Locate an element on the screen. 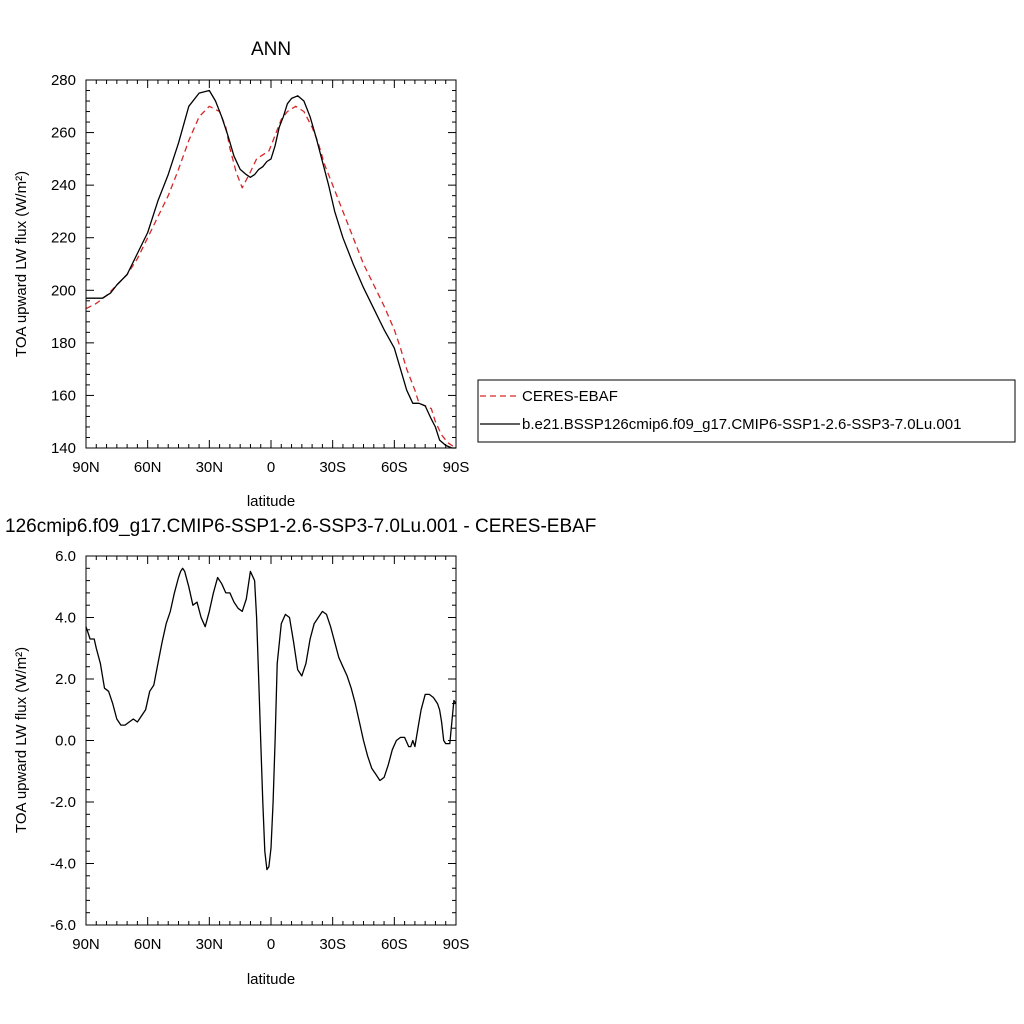 The image size is (1024, 1024). top-plot-frame is located at coordinates (271, 264).